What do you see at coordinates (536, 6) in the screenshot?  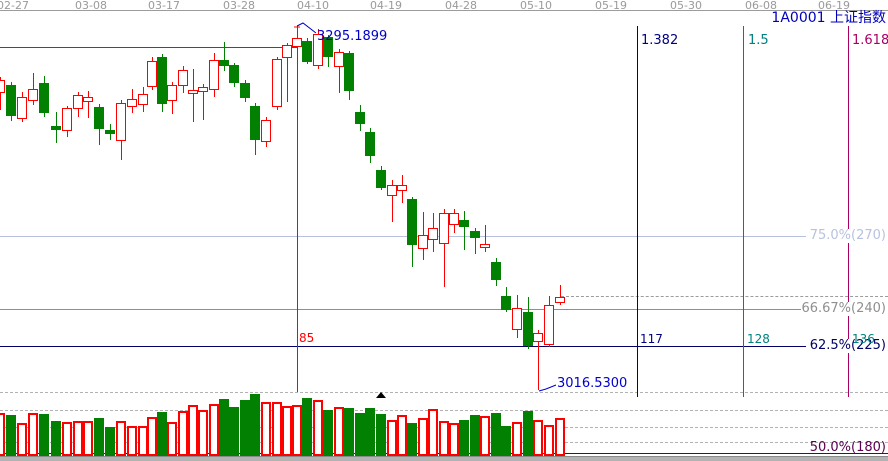 I see `date-label: 05-10` at bounding box center [536, 6].